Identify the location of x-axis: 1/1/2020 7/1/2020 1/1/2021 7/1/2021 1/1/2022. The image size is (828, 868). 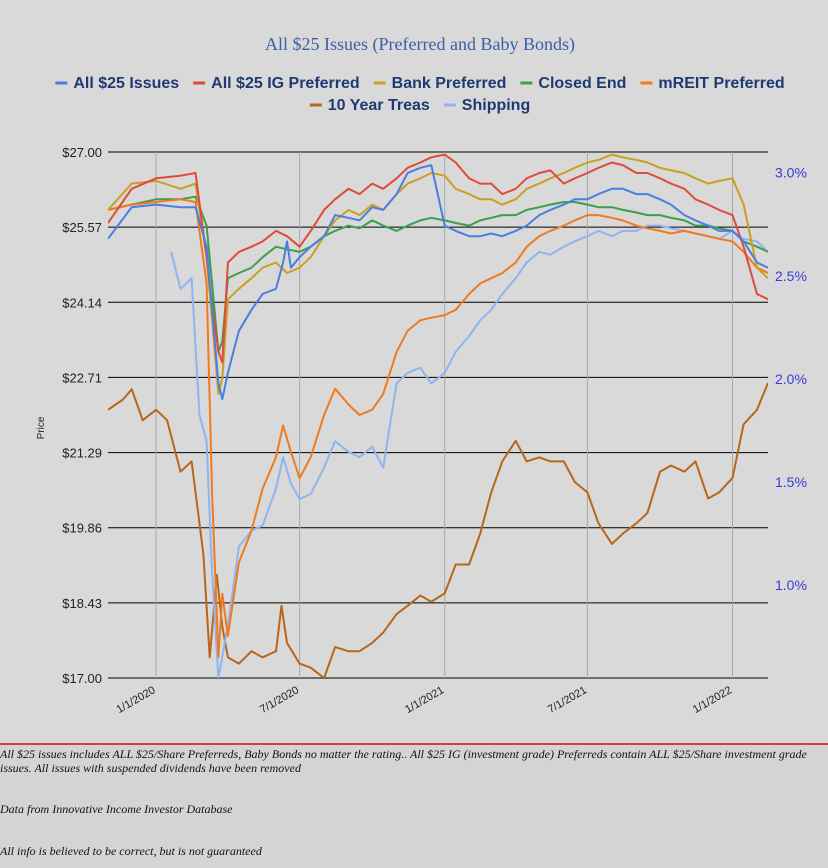
(425, 700).